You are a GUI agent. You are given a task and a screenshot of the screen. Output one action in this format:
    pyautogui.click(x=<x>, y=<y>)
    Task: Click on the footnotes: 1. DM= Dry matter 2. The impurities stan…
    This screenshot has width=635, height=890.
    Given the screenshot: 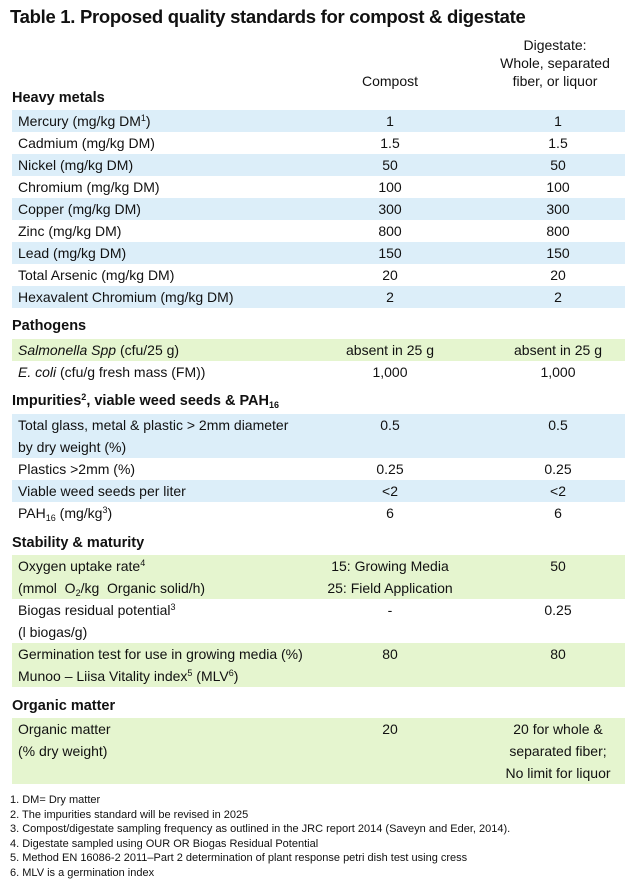 What is the action you would take?
    pyautogui.click(x=260, y=836)
    